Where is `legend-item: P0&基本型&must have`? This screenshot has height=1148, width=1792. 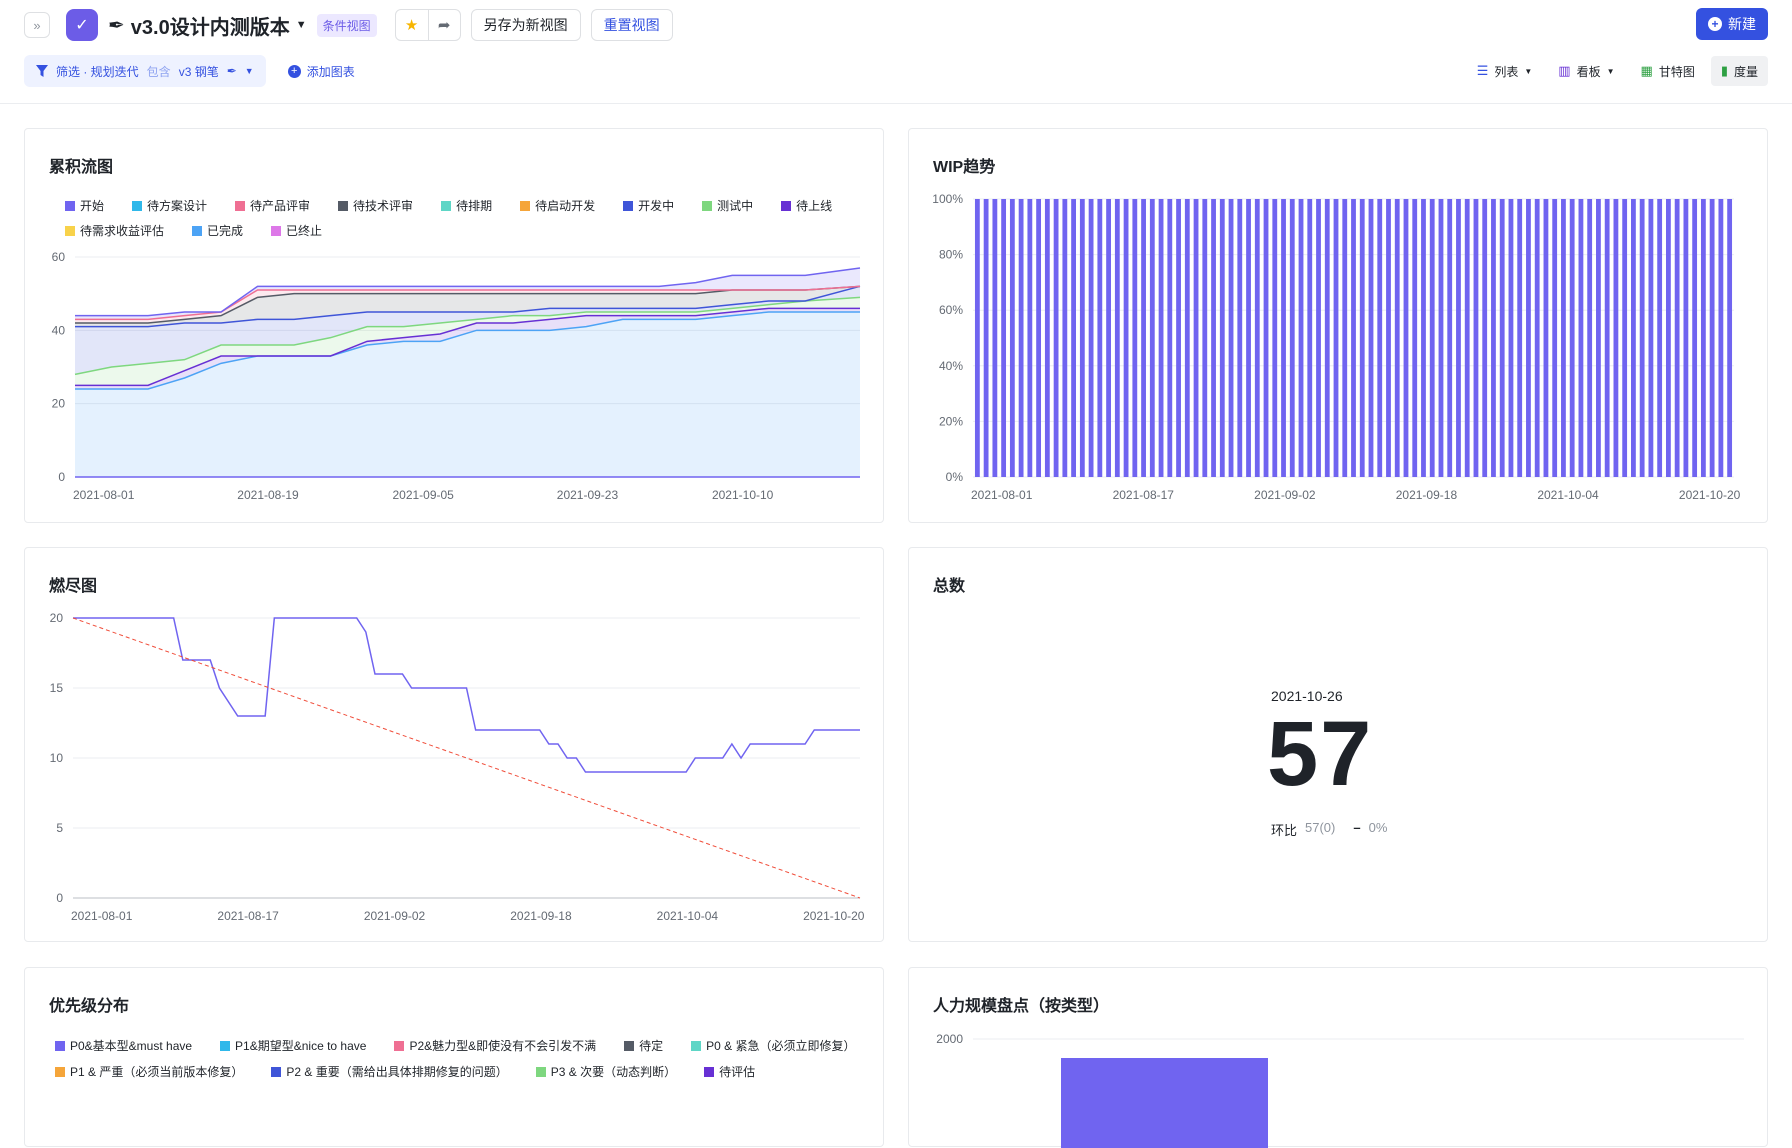
legend-item: P0&基本型&must have is located at coordinates (123, 1045).